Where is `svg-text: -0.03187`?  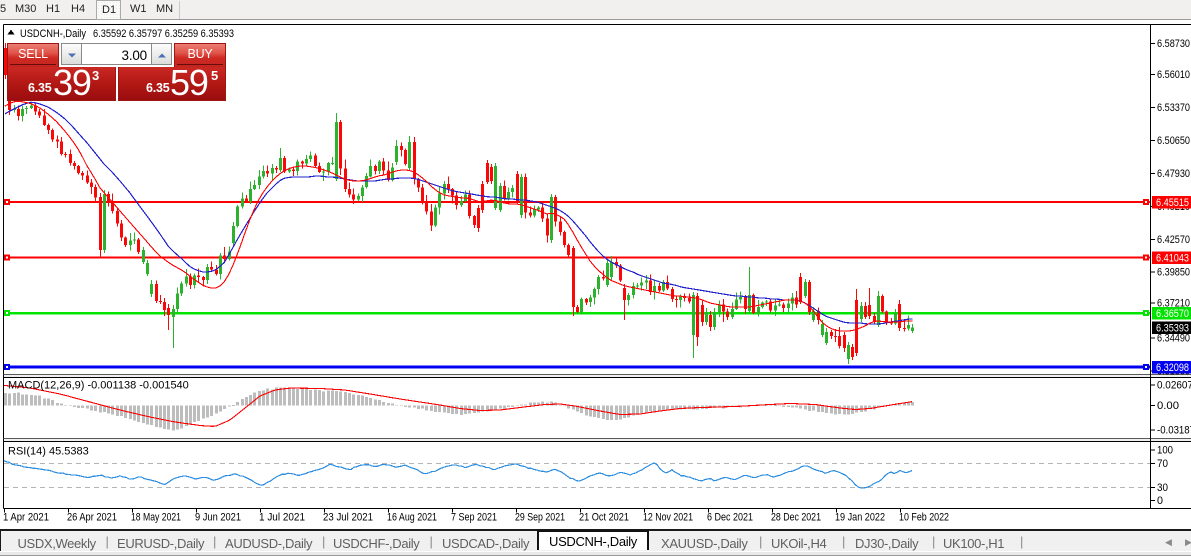
svg-text: -0.03187 is located at coordinates (1174, 431).